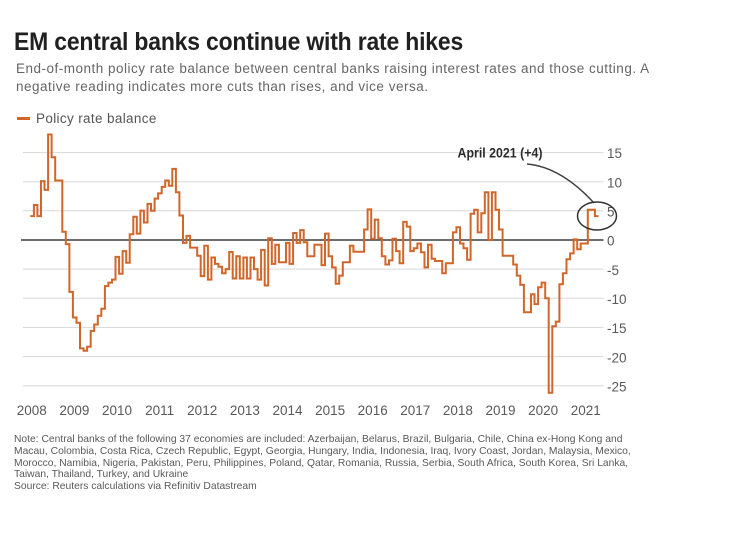  What do you see at coordinates (500, 153) in the screenshot?
I see `svg-text: April 2021 (+4)` at bounding box center [500, 153].